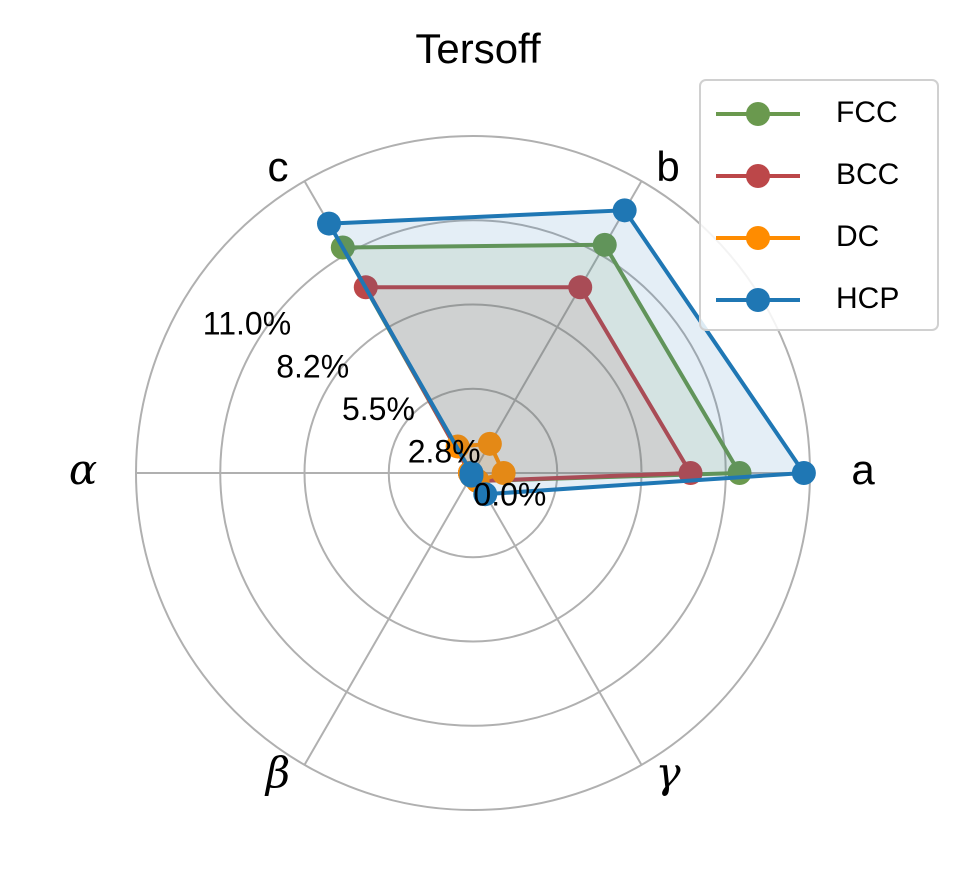  I want to click on legend-label: DC, so click(857, 236).